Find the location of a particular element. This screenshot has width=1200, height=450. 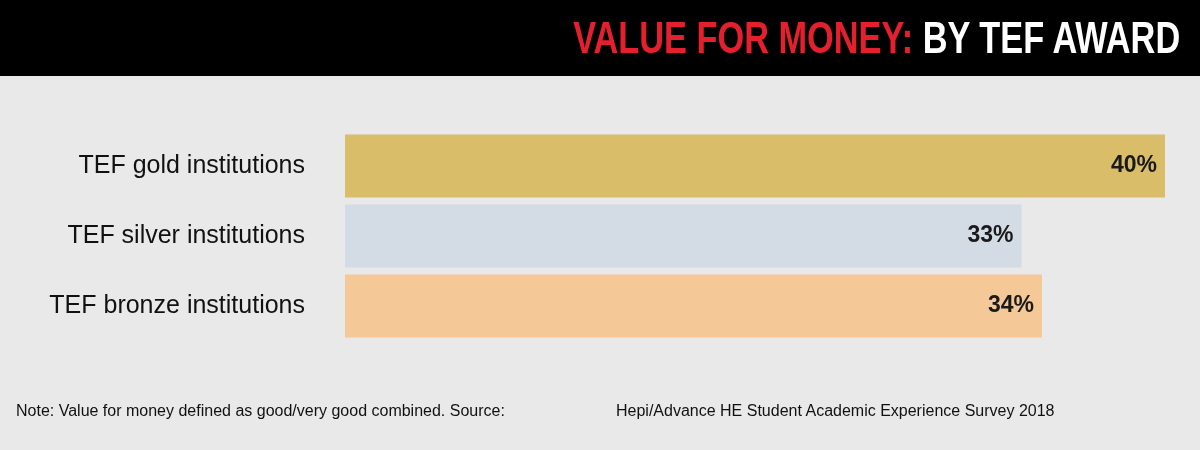

data-label: 33% is located at coordinates (990, 234).